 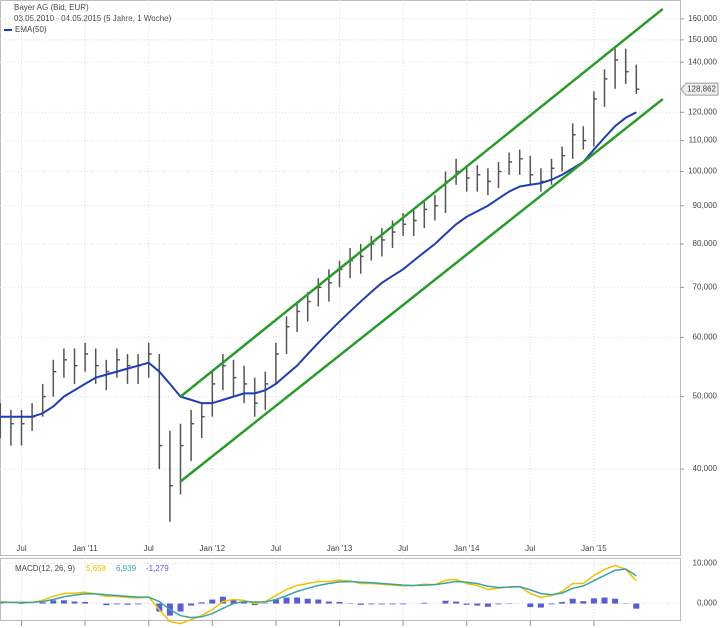 I want to click on y-tick-label: 0,000, so click(x=707, y=603).